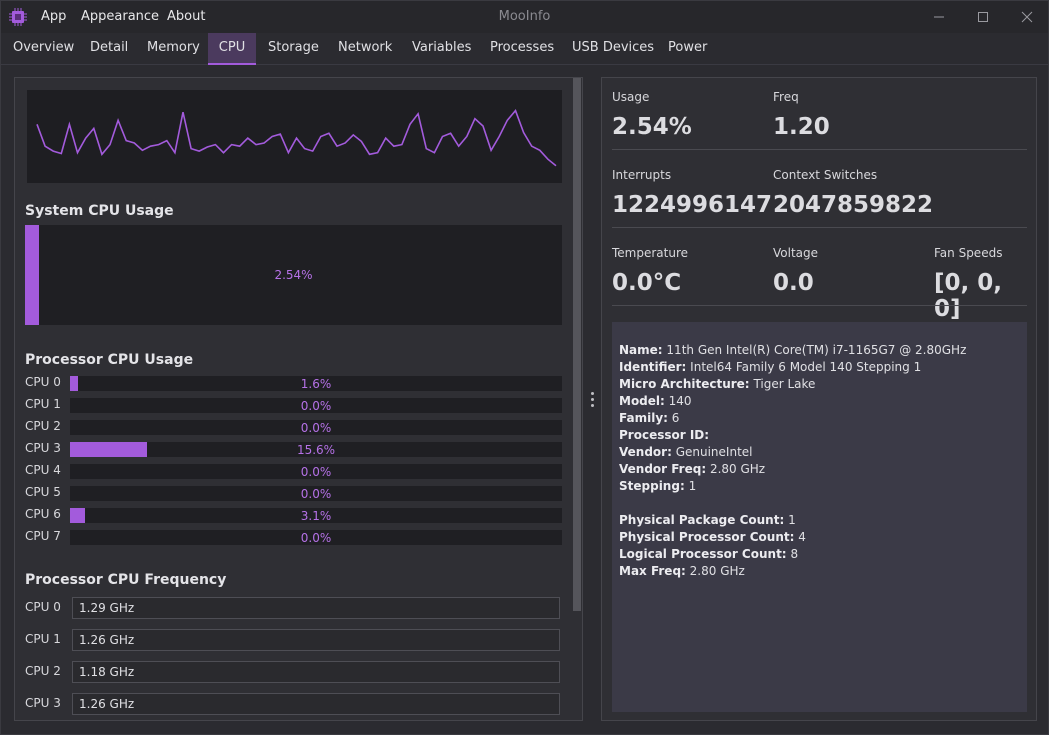 This screenshot has height=735, width=1049. What do you see at coordinates (18, 17) in the screenshot?
I see `chip-icon` at bounding box center [18, 17].